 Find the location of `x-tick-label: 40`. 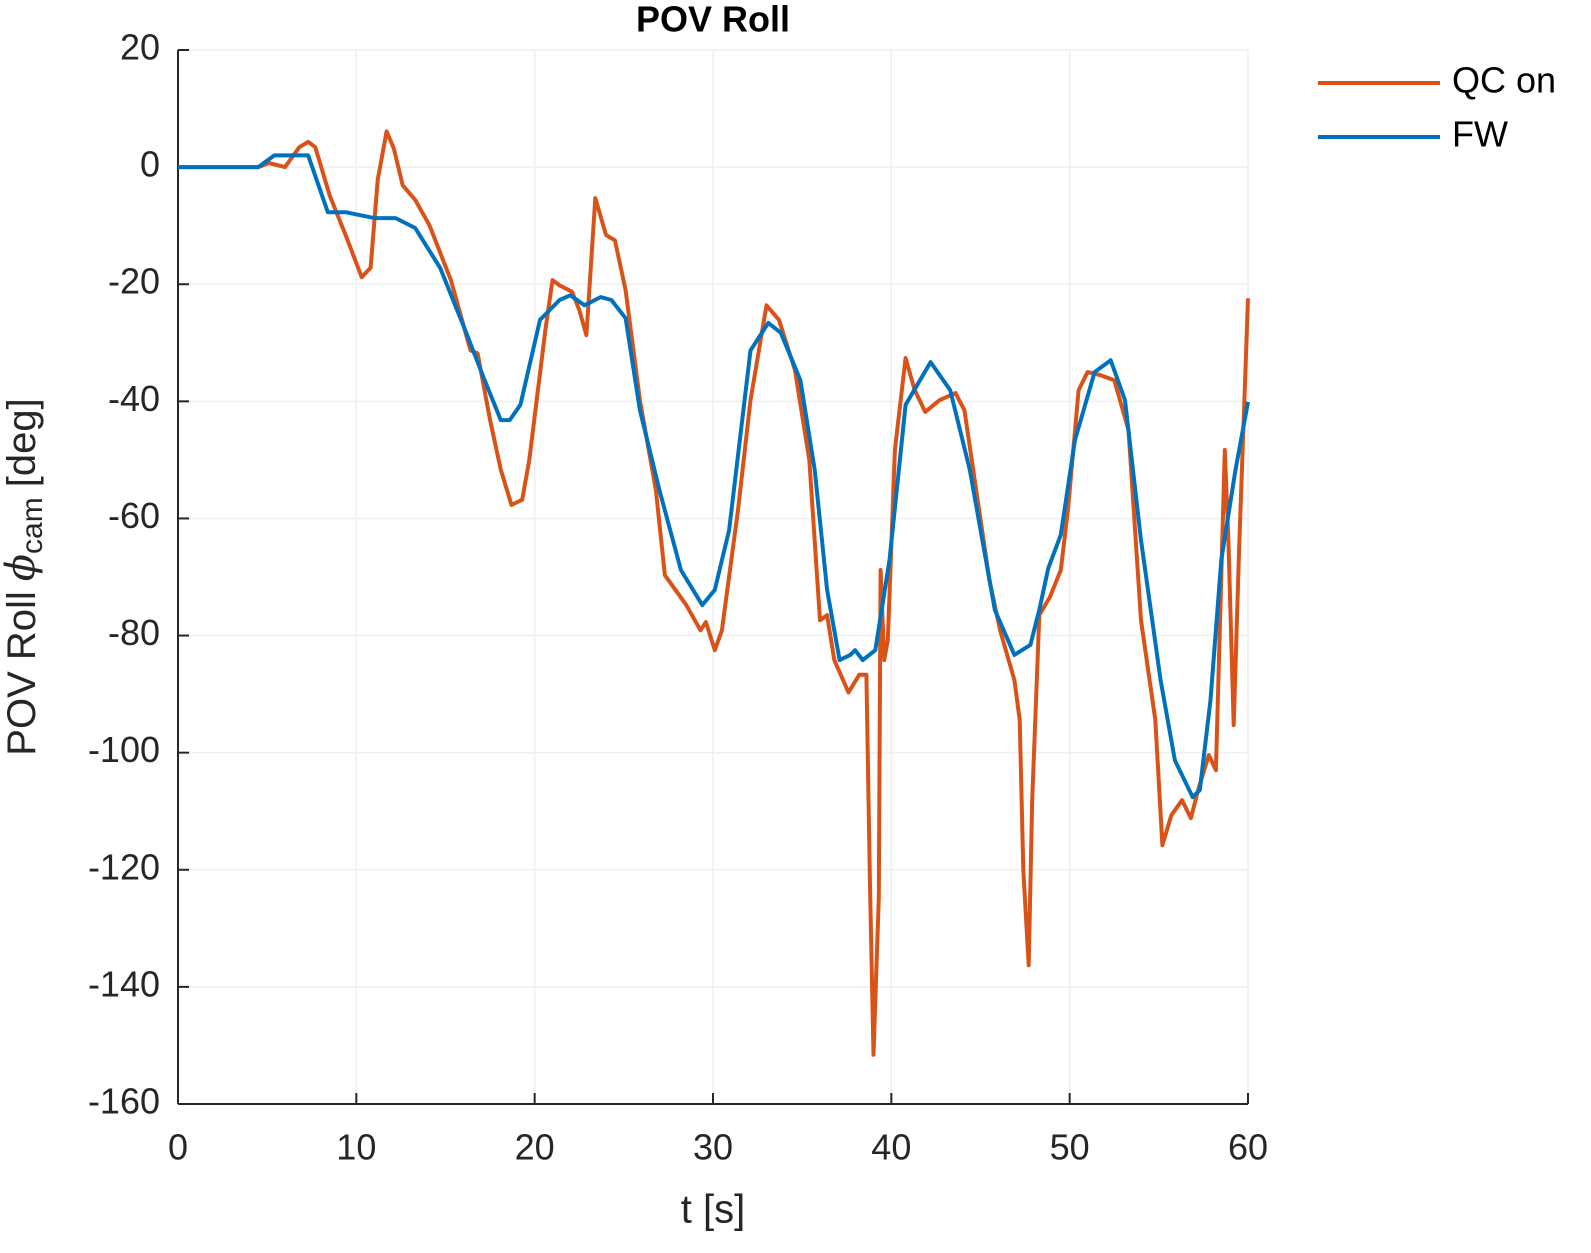

x-tick-label: 40 is located at coordinates (891, 1147).